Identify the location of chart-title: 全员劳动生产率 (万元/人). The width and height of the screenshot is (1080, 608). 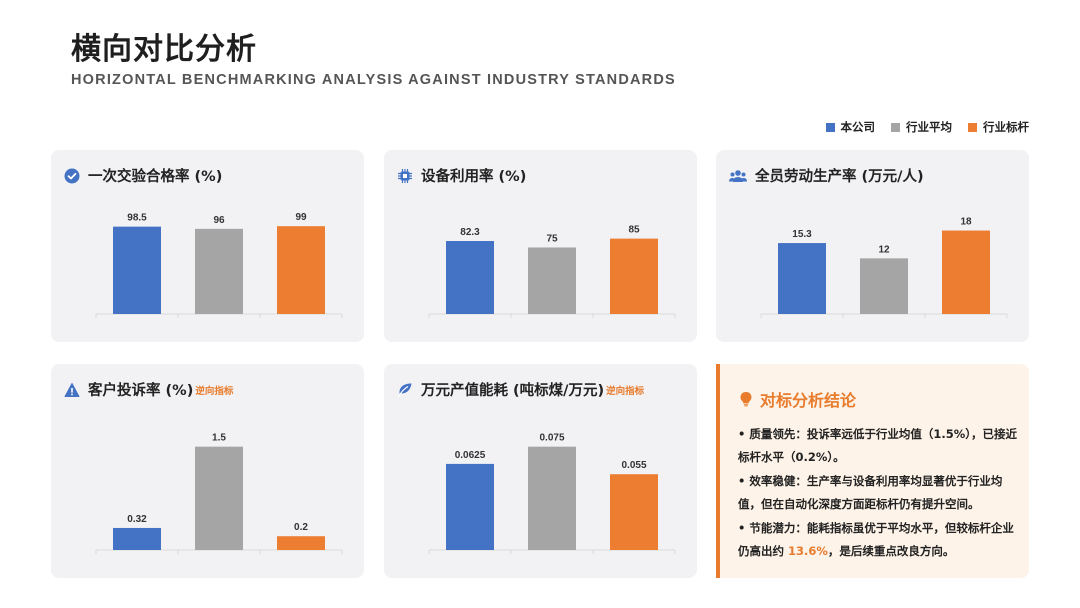
(839, 177).